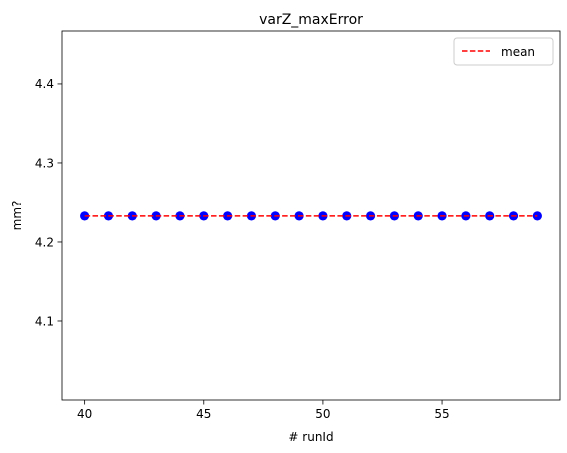 The height and width of the screenshot is (453, 567). What do you see at coordinates (48, 202) in the screenshot?
I see `y-axis-ticks: 4.1 4.2 4.3 4.4` at bounding box center [48, 202].